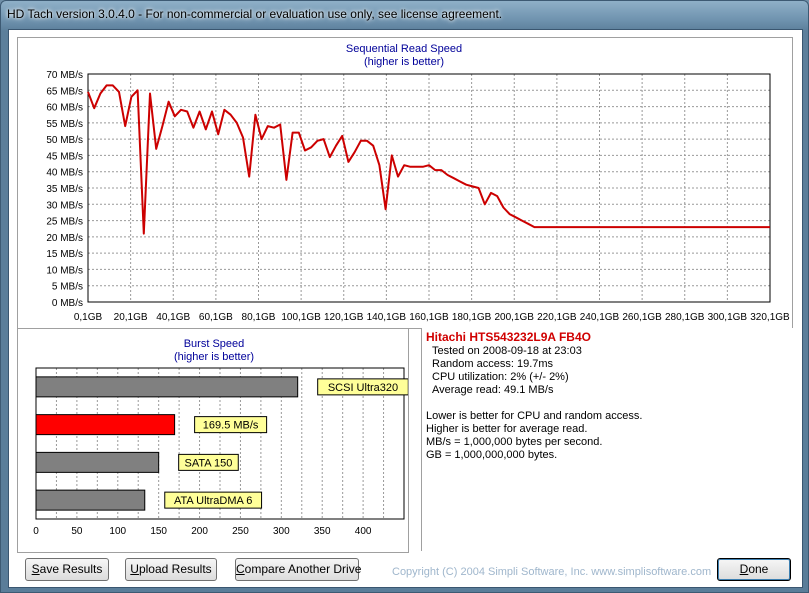 The height and width of the screenshot is (593, 809). I want to click on sequential-x-tick-label: 240,1GB, so click(600, 317).